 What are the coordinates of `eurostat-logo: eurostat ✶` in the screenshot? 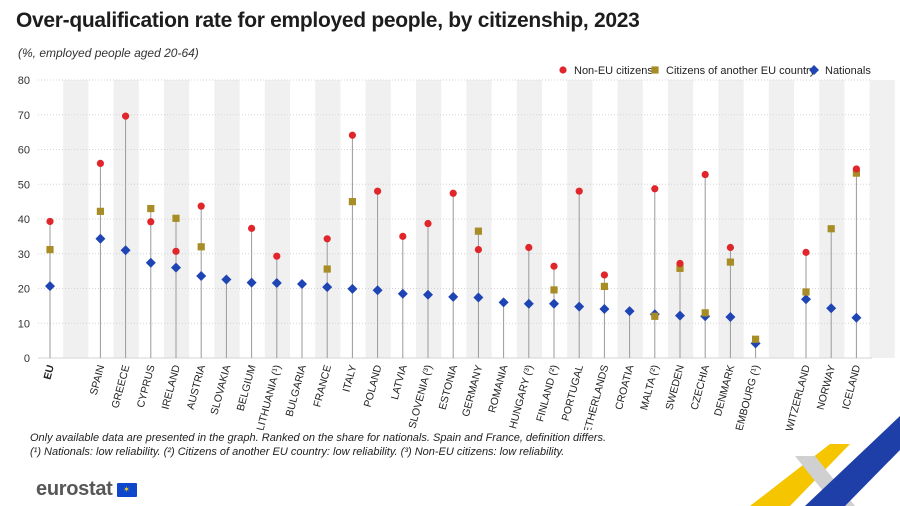 It's located at (86, 489).